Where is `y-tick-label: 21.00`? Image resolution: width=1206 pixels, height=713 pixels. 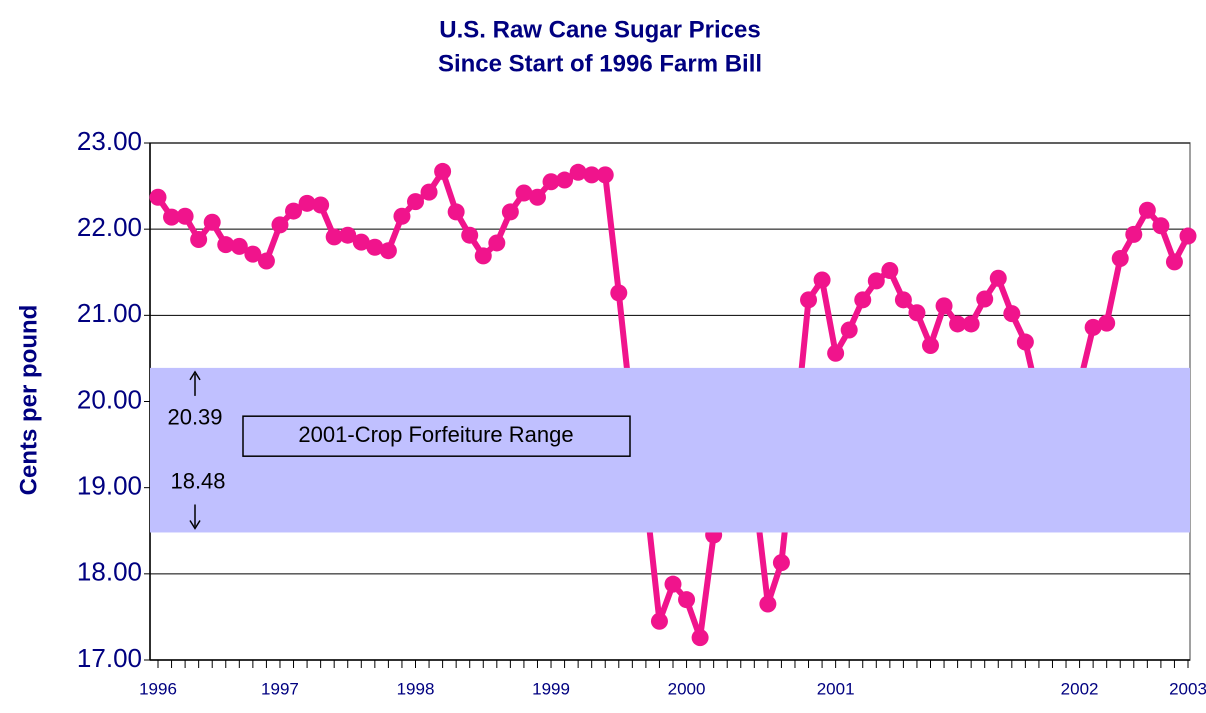 y-tick-label: 21.00 is located at coordinates (109, 313).